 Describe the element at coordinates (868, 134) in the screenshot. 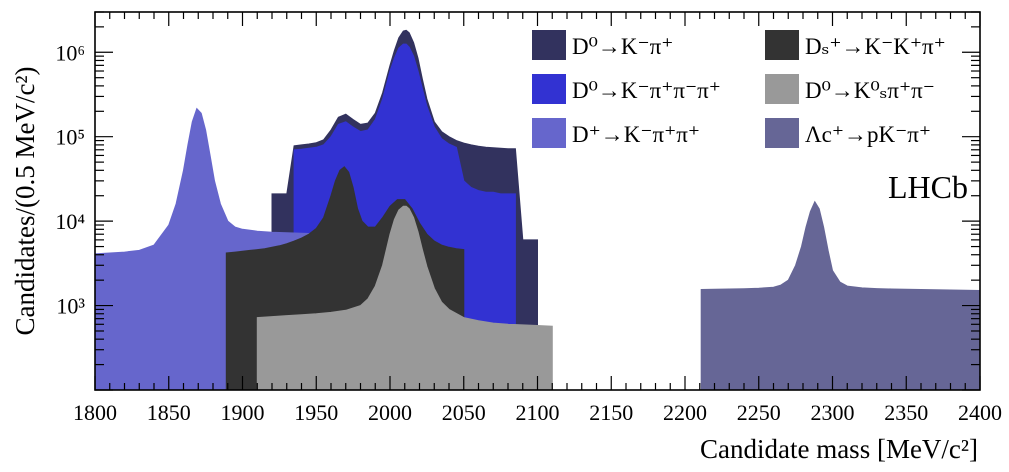

I see `legend-label-6: Λc⁺→pK⁻π⁺` at that location.